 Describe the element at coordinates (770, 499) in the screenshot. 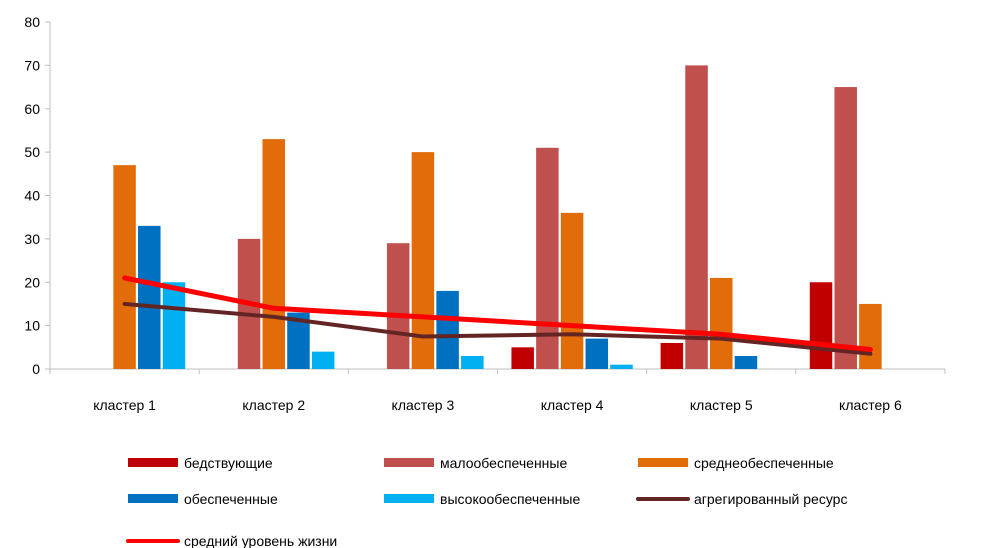

I see `legend-label: агрегированный ресурс` at that location.